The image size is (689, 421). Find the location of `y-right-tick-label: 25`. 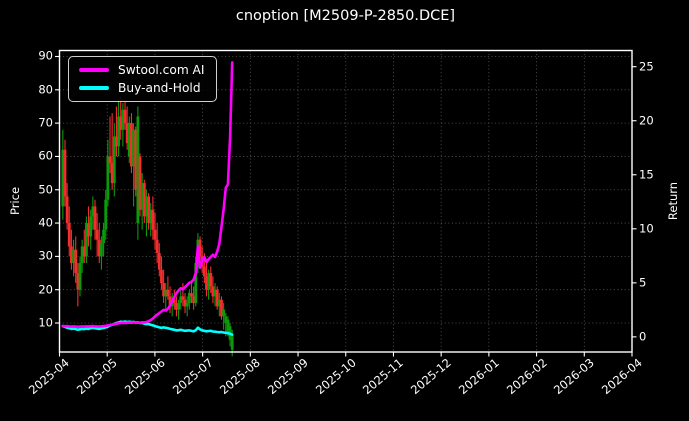

y-right-tick-label: 25 is located at coordinates (646, 65).